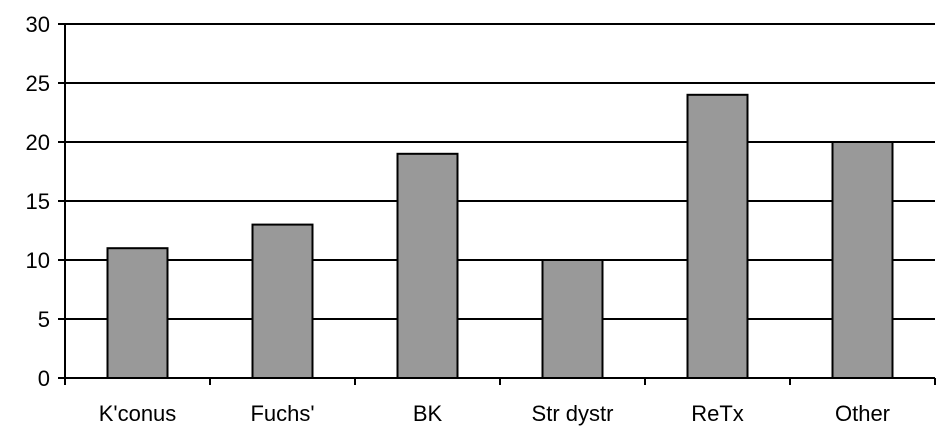  I want to click on x-tick-label: ReTx, so click(717, 413).